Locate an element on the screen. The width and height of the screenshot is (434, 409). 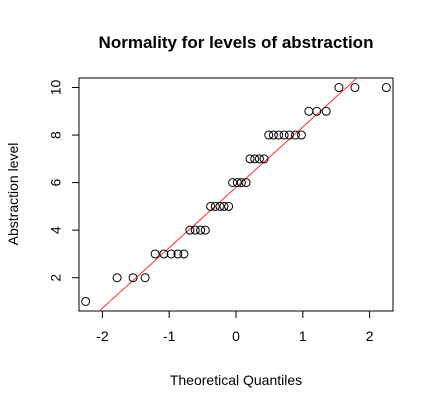
x-axis: -2 -1 0 1 2 is located at coordinates (235, 327).